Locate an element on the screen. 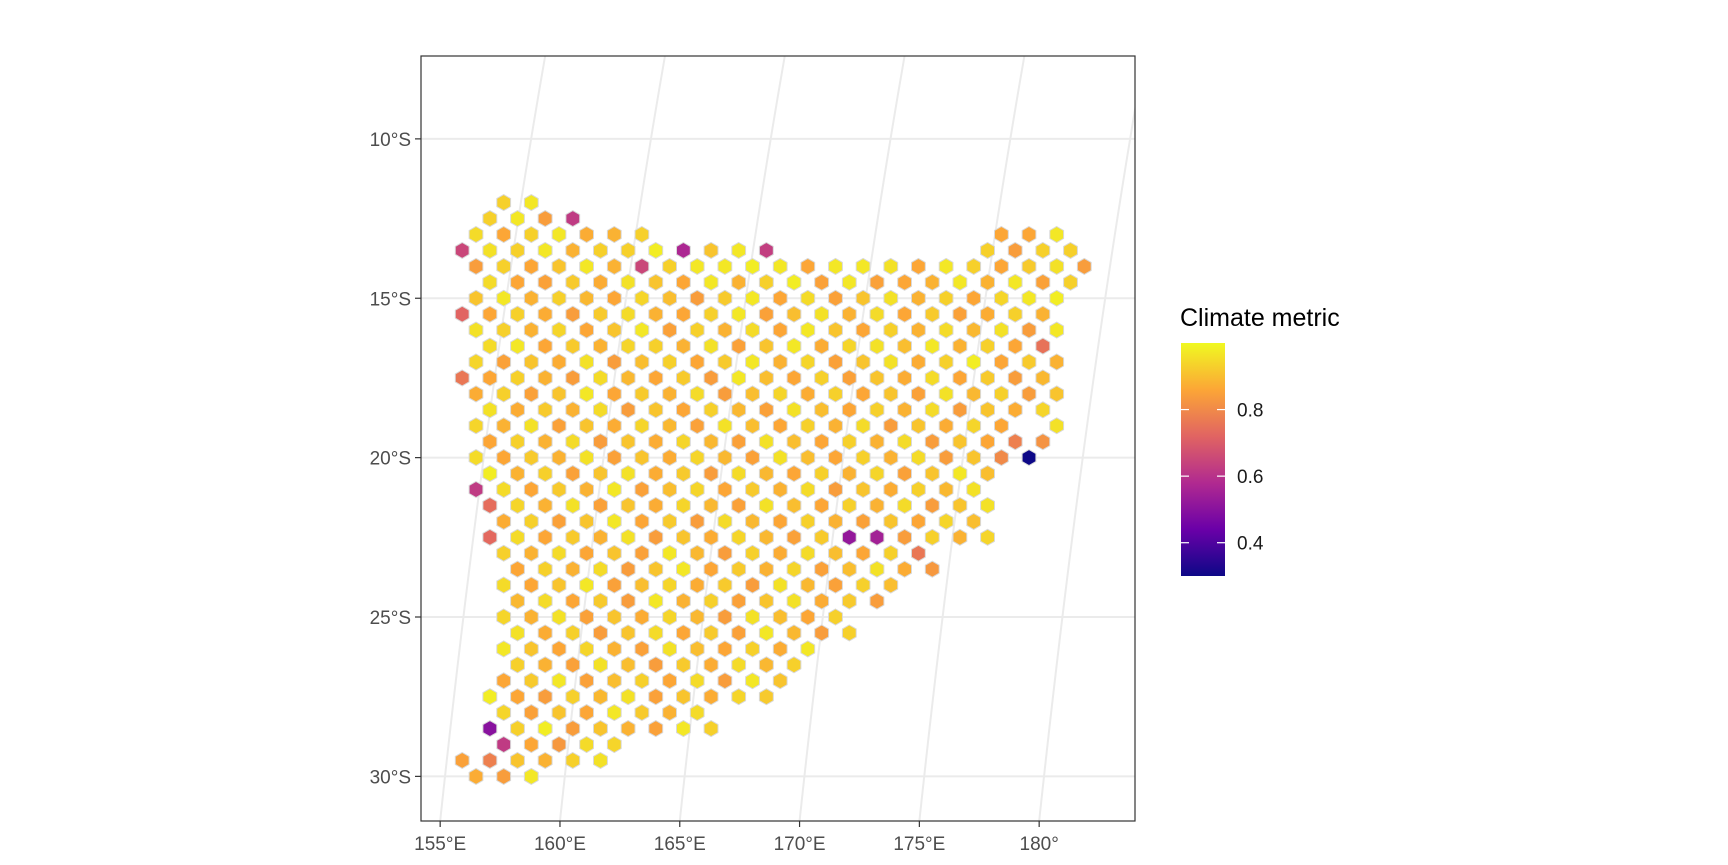  legend-tick-label: 0.8 is located at coordinates (1250, 411).